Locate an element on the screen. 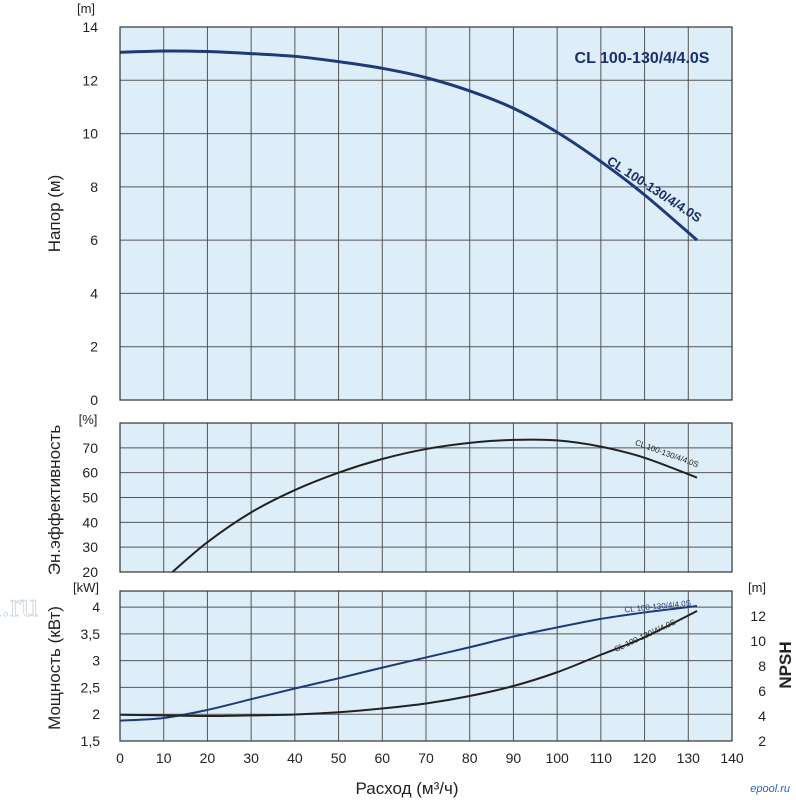 Image resolution: width=796 pixels, height=800 pixels. x-tick-label: 90 is located at coordinates (514, 758).